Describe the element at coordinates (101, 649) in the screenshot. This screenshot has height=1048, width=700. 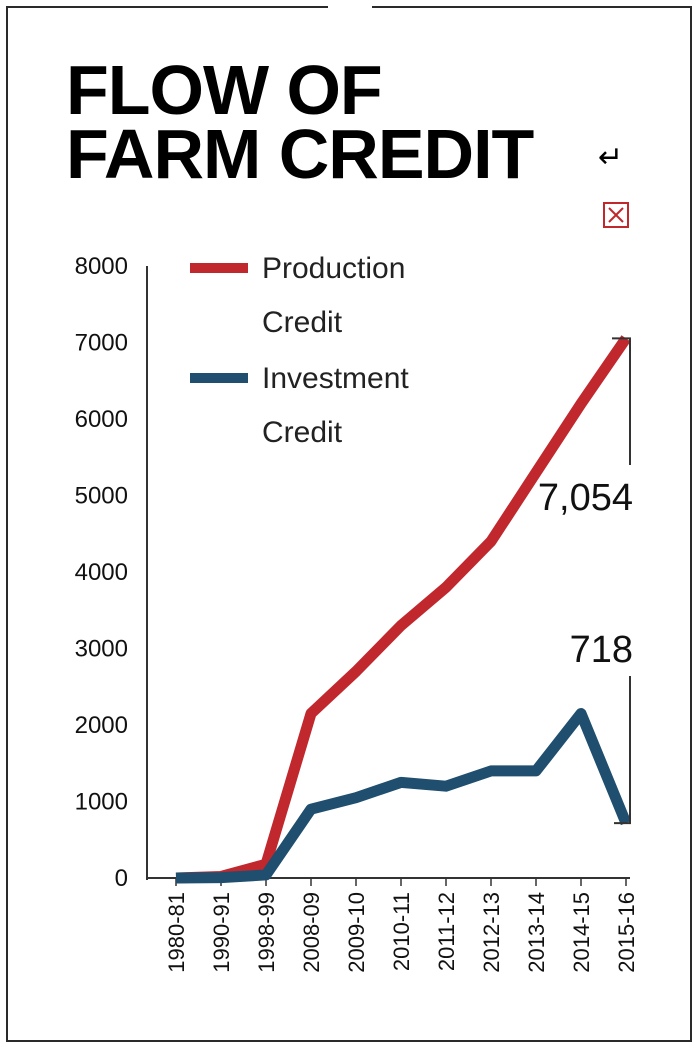
I see `y-tick-label: 3000` at that location.